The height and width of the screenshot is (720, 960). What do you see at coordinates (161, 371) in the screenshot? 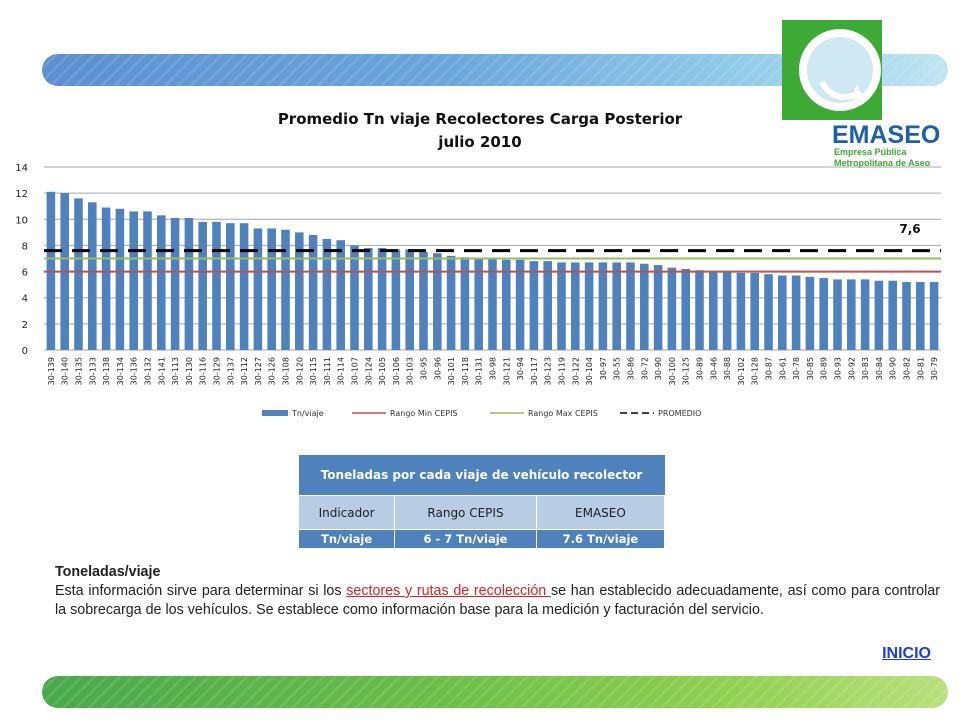
I see `x-tick-label: 30-141` at bounding box center [161, 371].